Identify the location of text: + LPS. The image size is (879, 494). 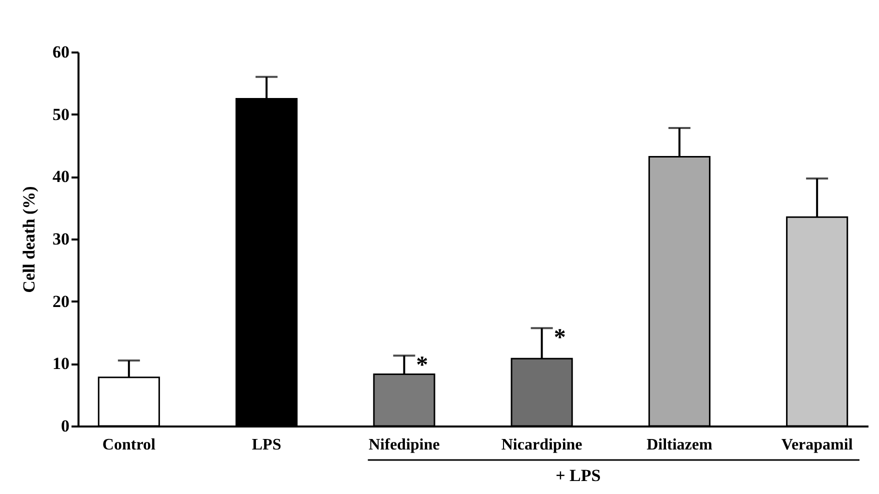
(578, 475).